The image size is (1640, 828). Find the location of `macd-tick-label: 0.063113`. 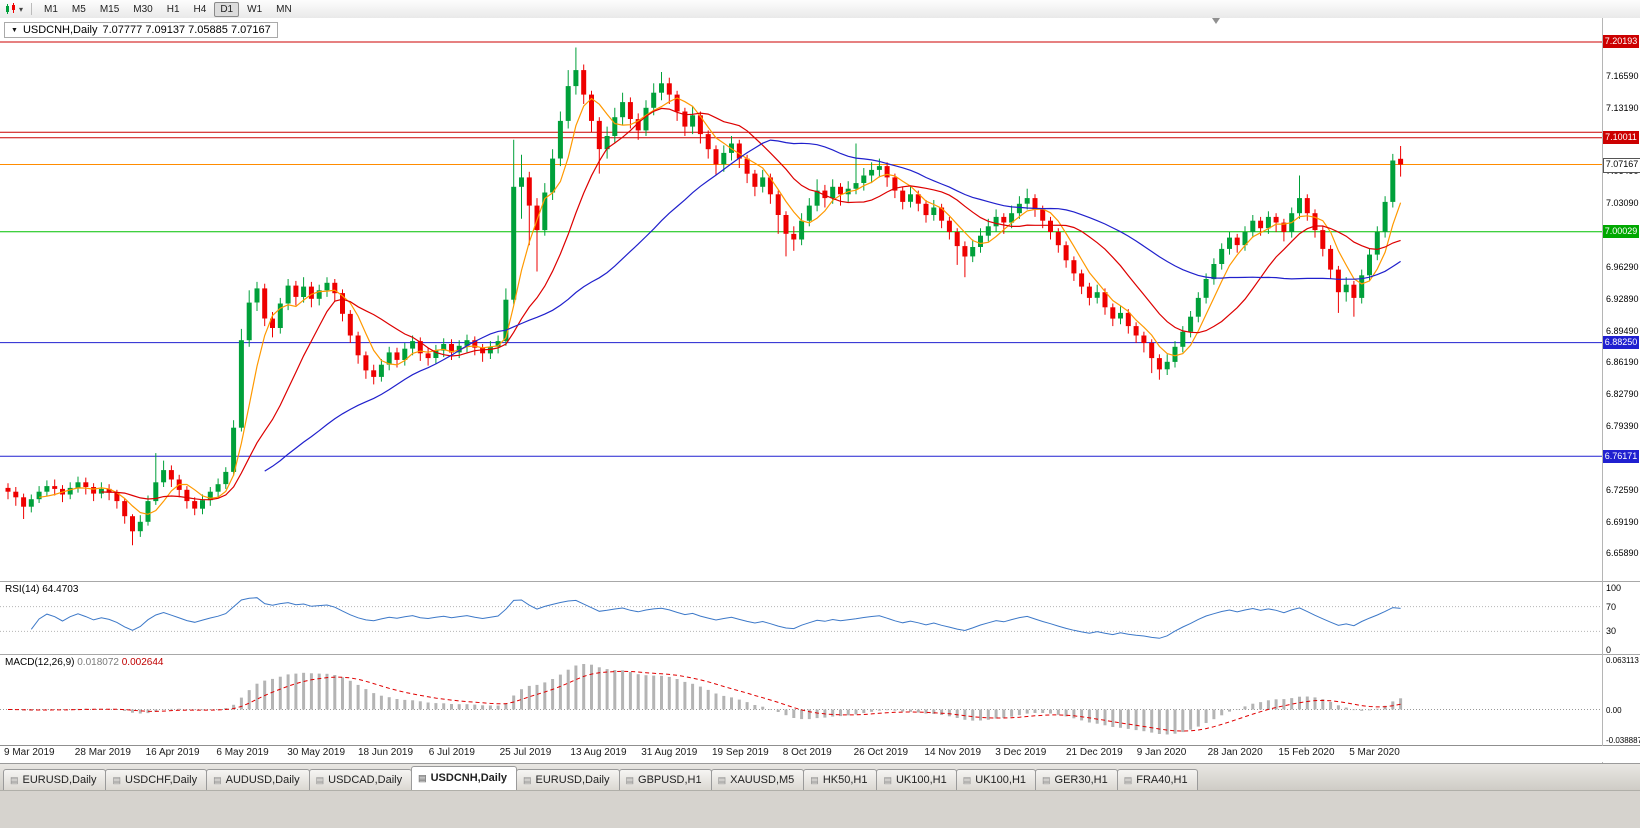

macd-tick-label: 0.063113 is located at coordinates (1622, 660).